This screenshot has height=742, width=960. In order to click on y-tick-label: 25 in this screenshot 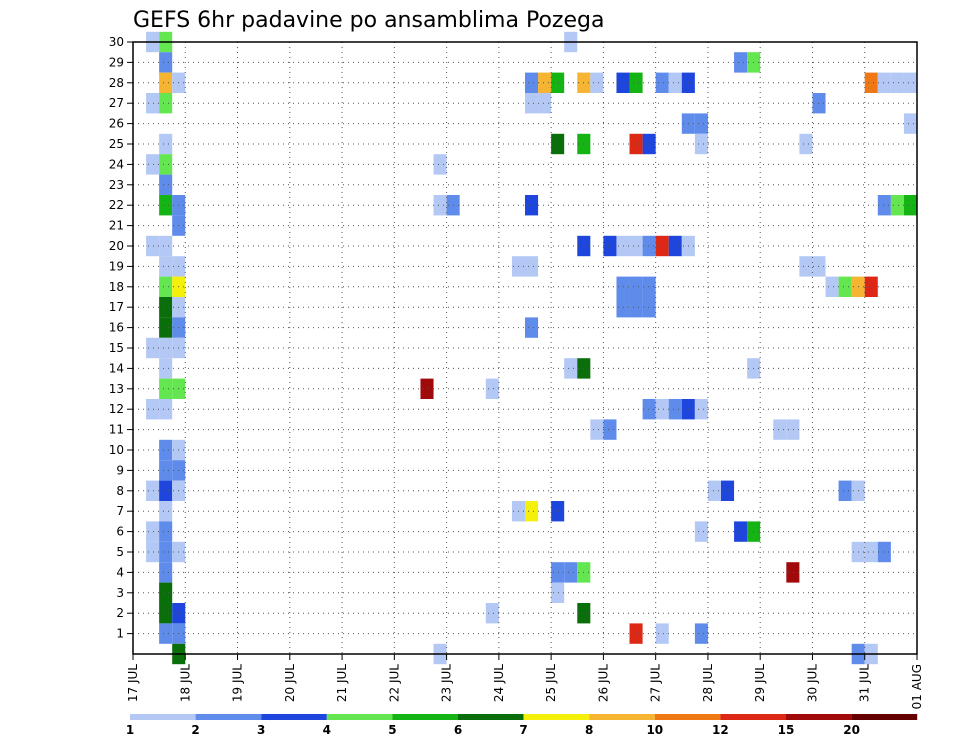, I will do `click(116, 144)`.